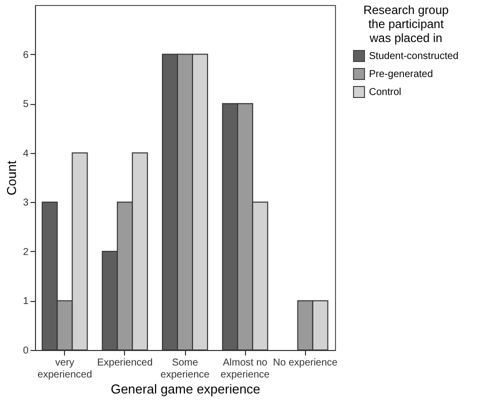 Image resolution: width=495 pixels, height=412 pixels. I want to click on legend-label: Student-constructed, so click(413, 56).